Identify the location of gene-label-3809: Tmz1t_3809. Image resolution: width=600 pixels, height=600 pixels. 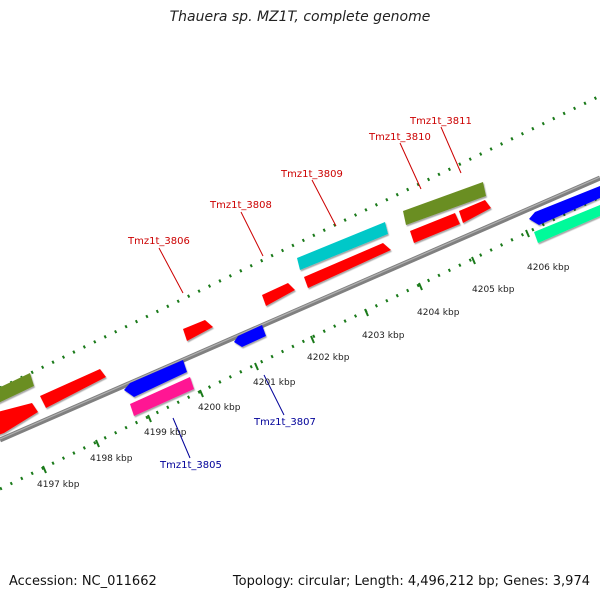
(311, 174).